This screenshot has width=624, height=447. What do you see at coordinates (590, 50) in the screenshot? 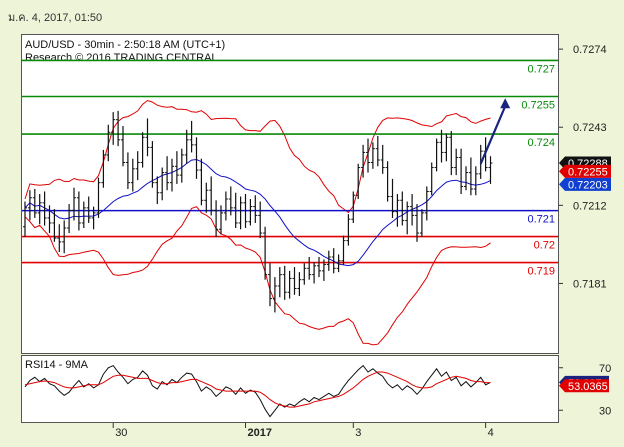
I see `price-tick-label: 0.7274` at bounding box center [590, 50].